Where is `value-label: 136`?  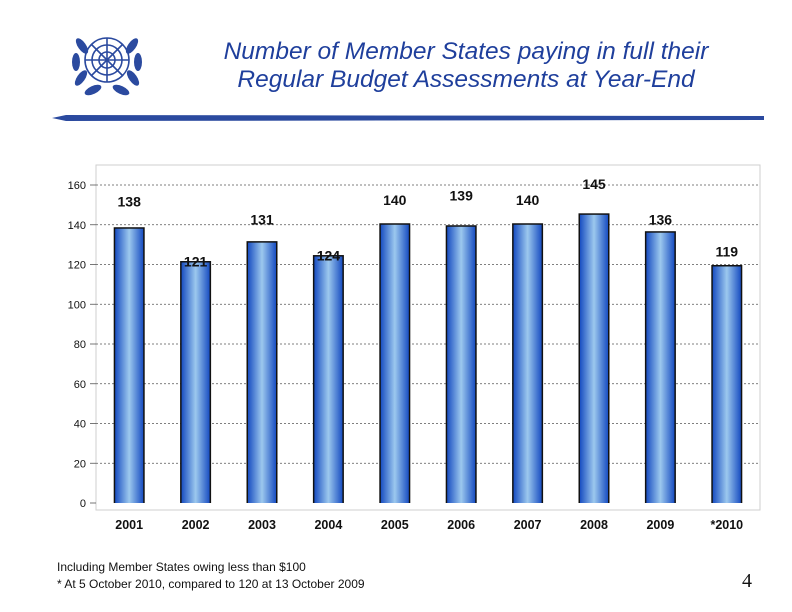 value-label: 136 is located at coordinates (661, 220).